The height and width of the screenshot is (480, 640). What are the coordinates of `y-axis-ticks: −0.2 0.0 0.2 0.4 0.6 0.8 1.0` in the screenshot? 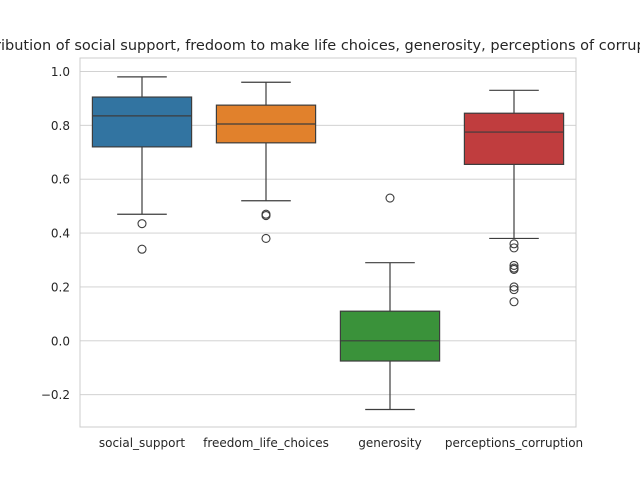 It's located at (55, 233).